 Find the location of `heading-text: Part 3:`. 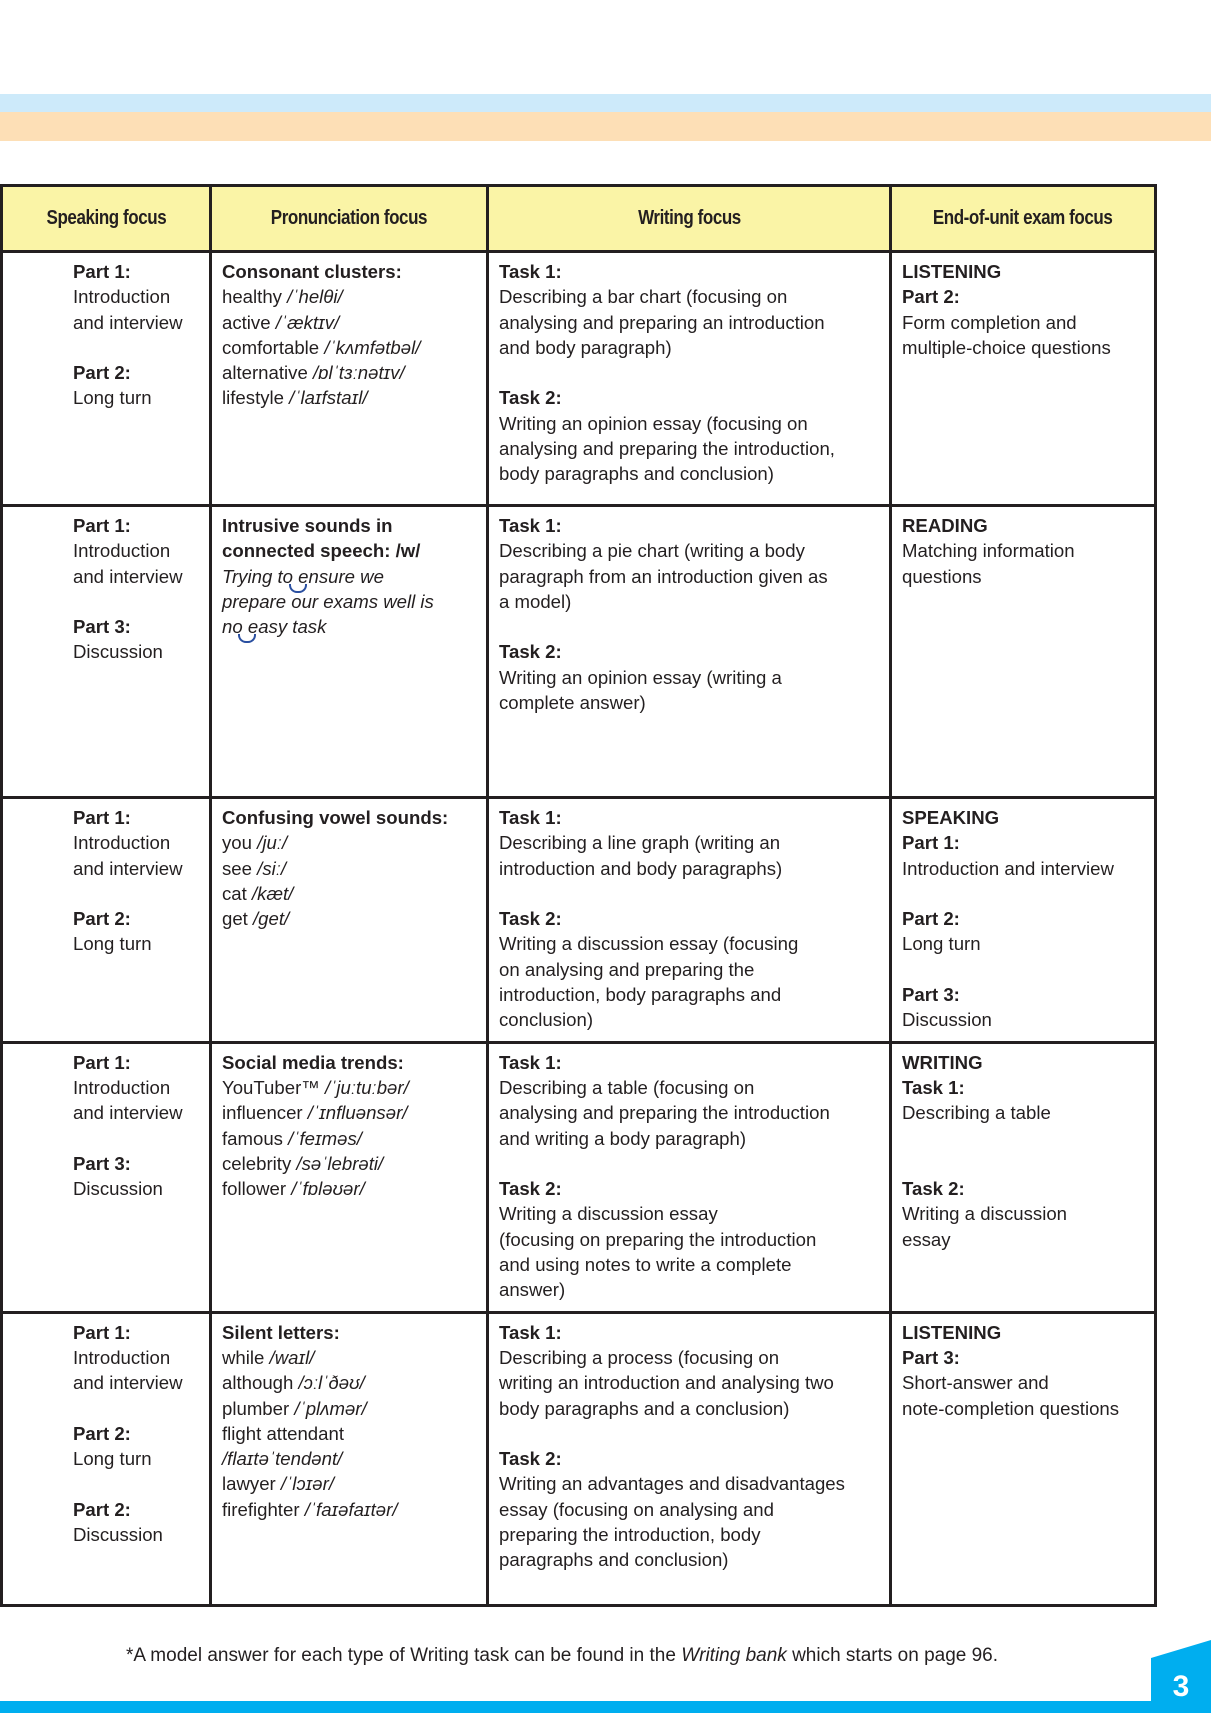

heading-text: Part 3: is located at coordinates (102, 627).